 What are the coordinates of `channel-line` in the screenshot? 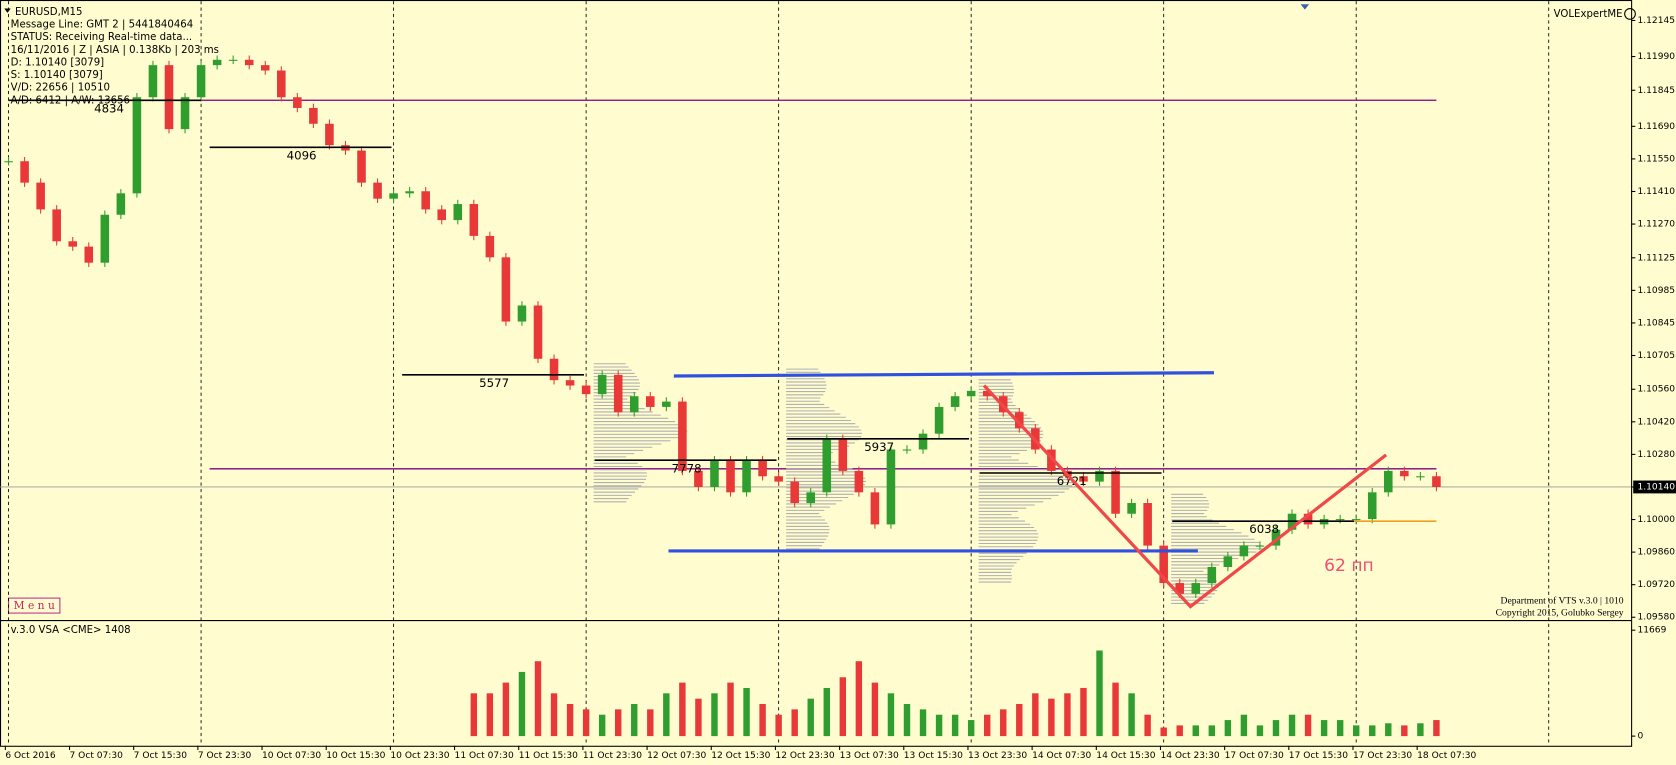 It's located at (943, 374).